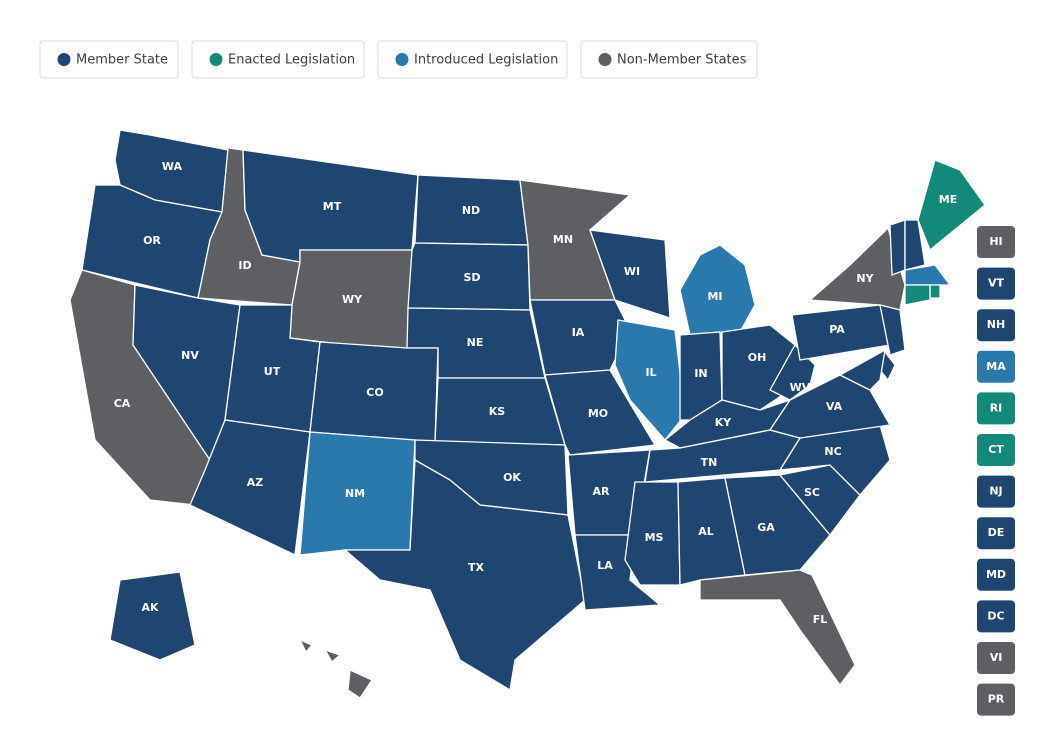 The image size is (1056, 754). Describe the element at coordinates (996, 450) in the screenshot. I see `side-button: CT` at that location.